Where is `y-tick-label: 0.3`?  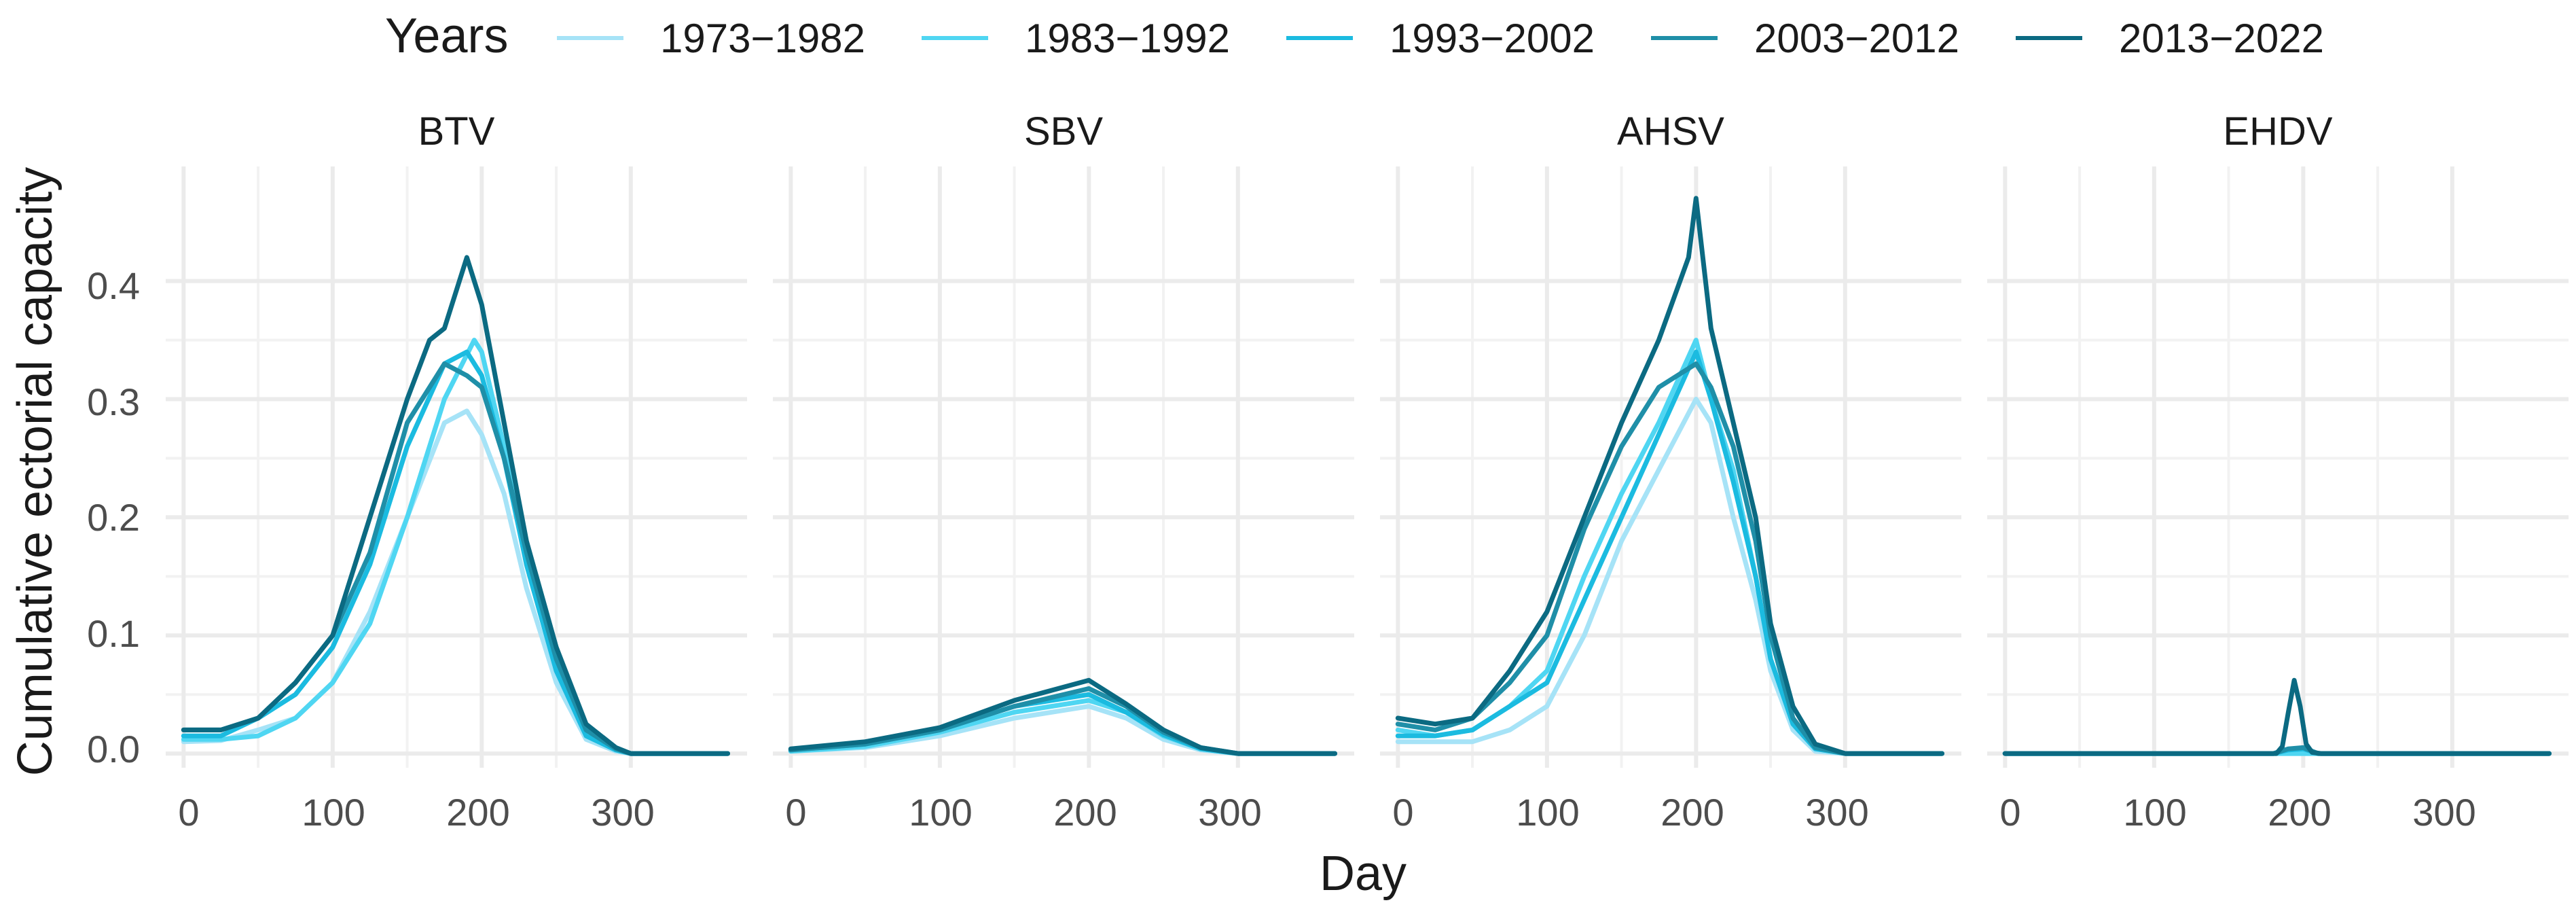
y-tick-label: 0.3 is located at coordinates (113, 401).